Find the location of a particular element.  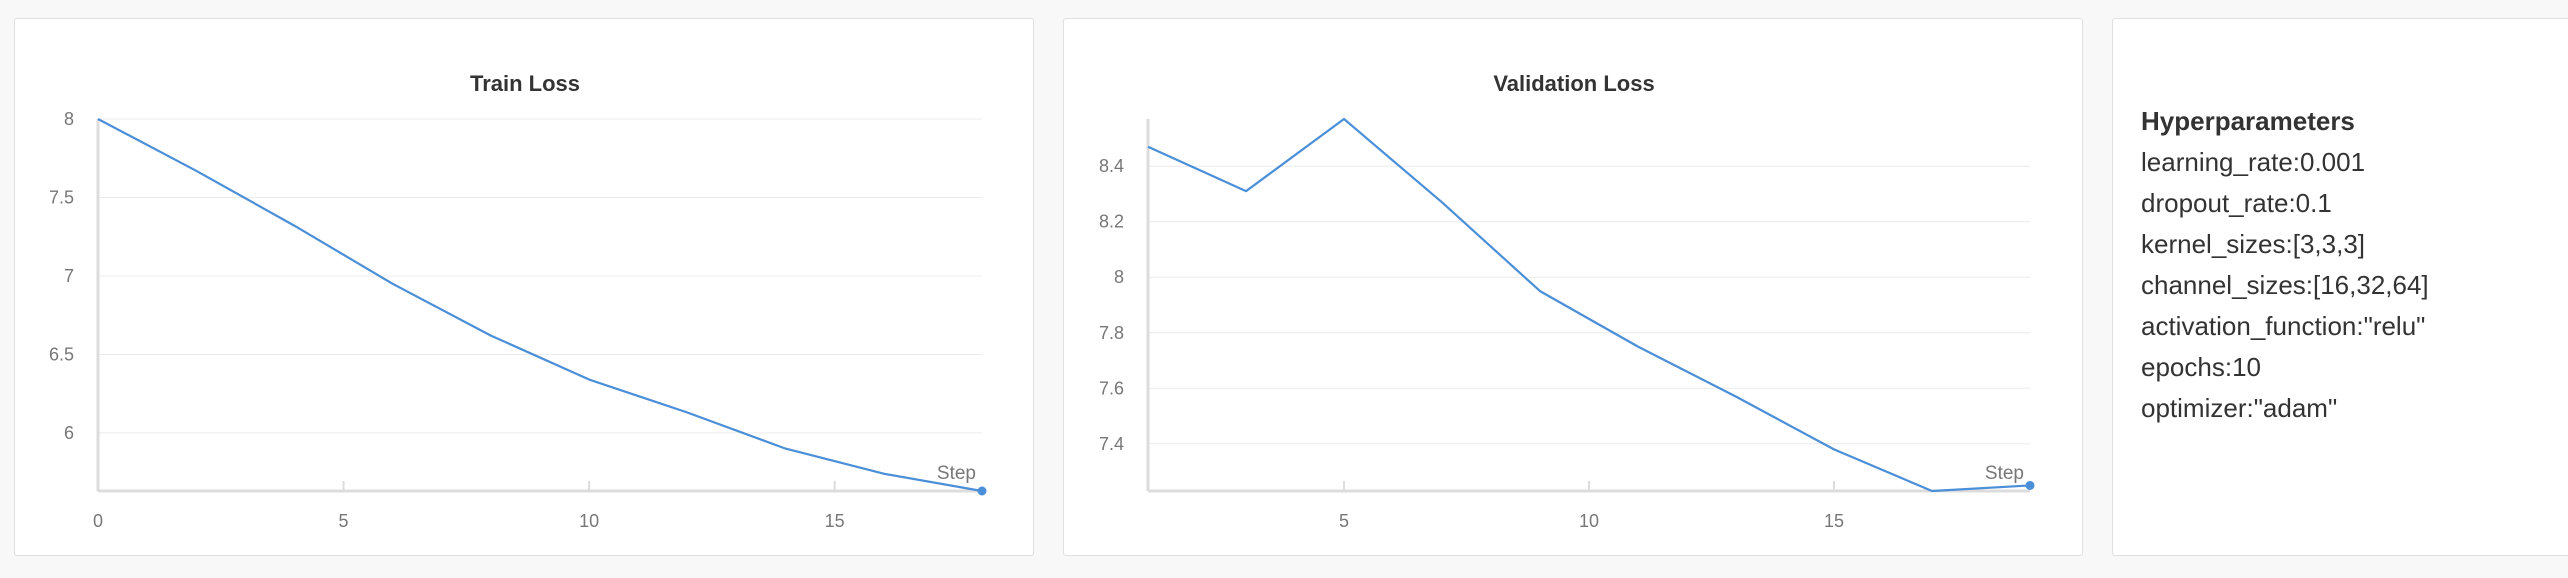

hp-channel-sizes: channel_sizes:[16,32,64] is located at coordinates (2285, 285).